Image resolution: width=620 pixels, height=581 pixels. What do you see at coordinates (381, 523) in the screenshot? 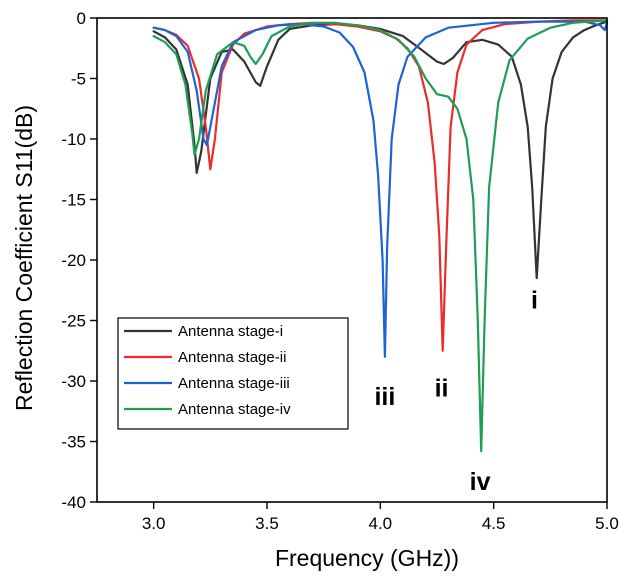
I see `x-tick-label: 4.0` at bounding box center [381, 523].